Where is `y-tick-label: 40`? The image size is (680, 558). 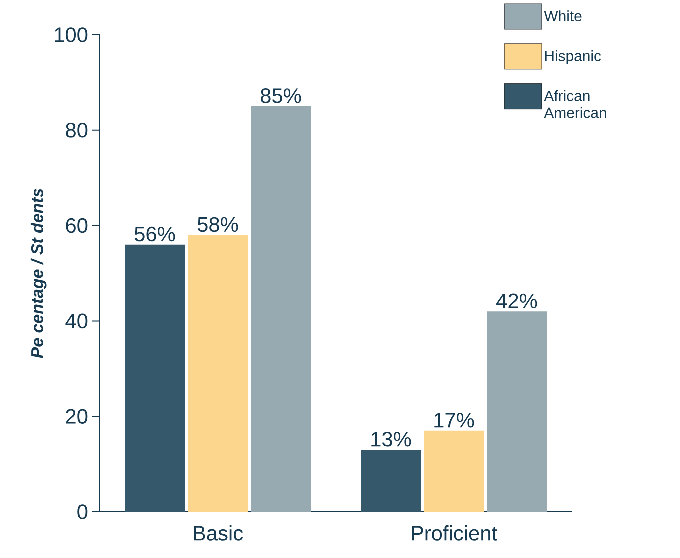 y-tick-label: 40 is located at coordinates (77, 321).